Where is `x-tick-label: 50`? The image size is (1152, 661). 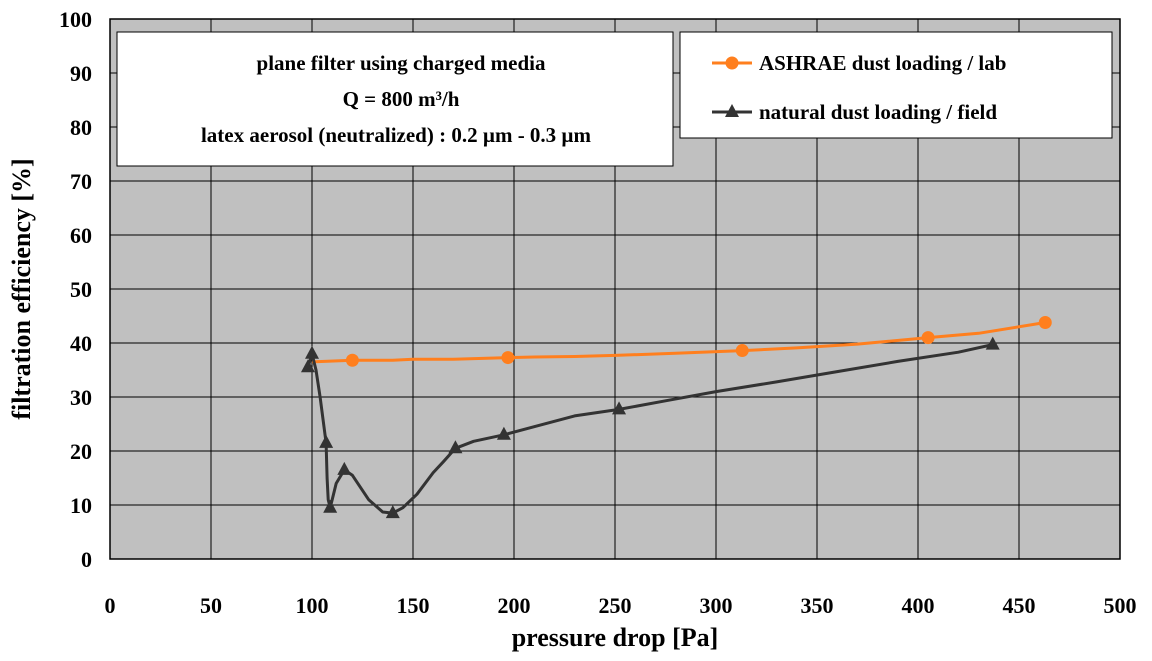
x-tick-label: 50 is located at coordinates (211, 605).